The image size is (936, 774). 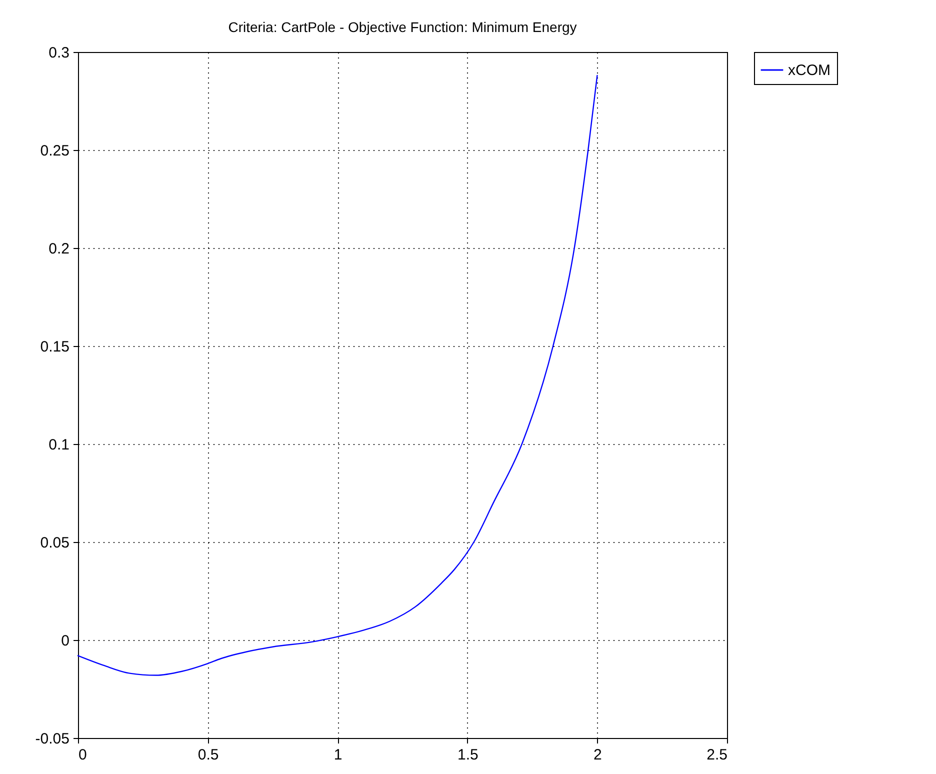 I want to click on y-tick-label: 0.15, so click(x=55, y=347).